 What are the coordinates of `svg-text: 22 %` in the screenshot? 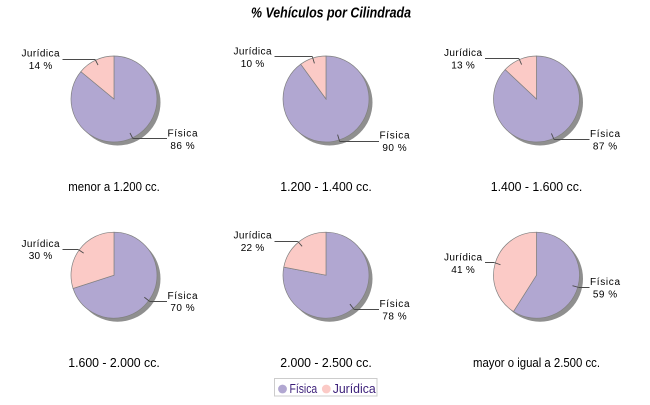 It's located at (253, 248).